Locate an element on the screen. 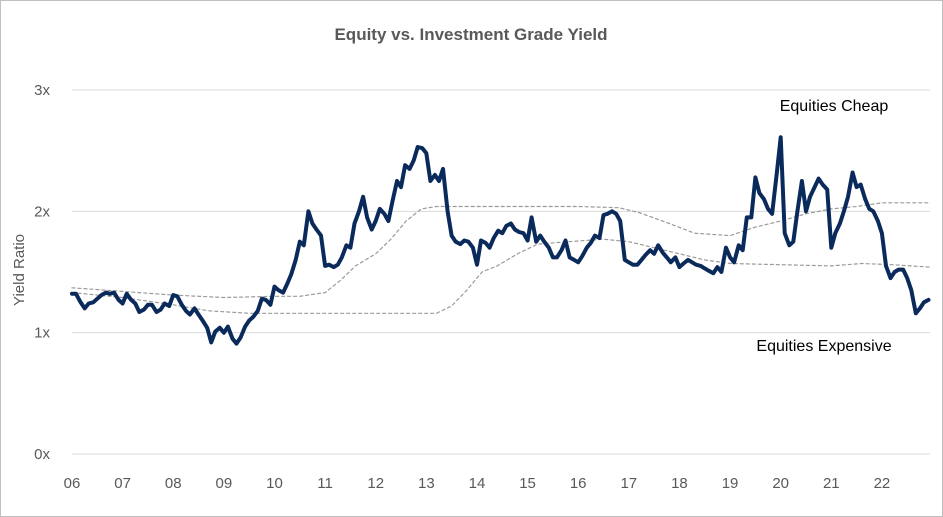 The width and height of the screenshot is (943, 517). y-tick-1: 1x is located at coordinates (42, 333).